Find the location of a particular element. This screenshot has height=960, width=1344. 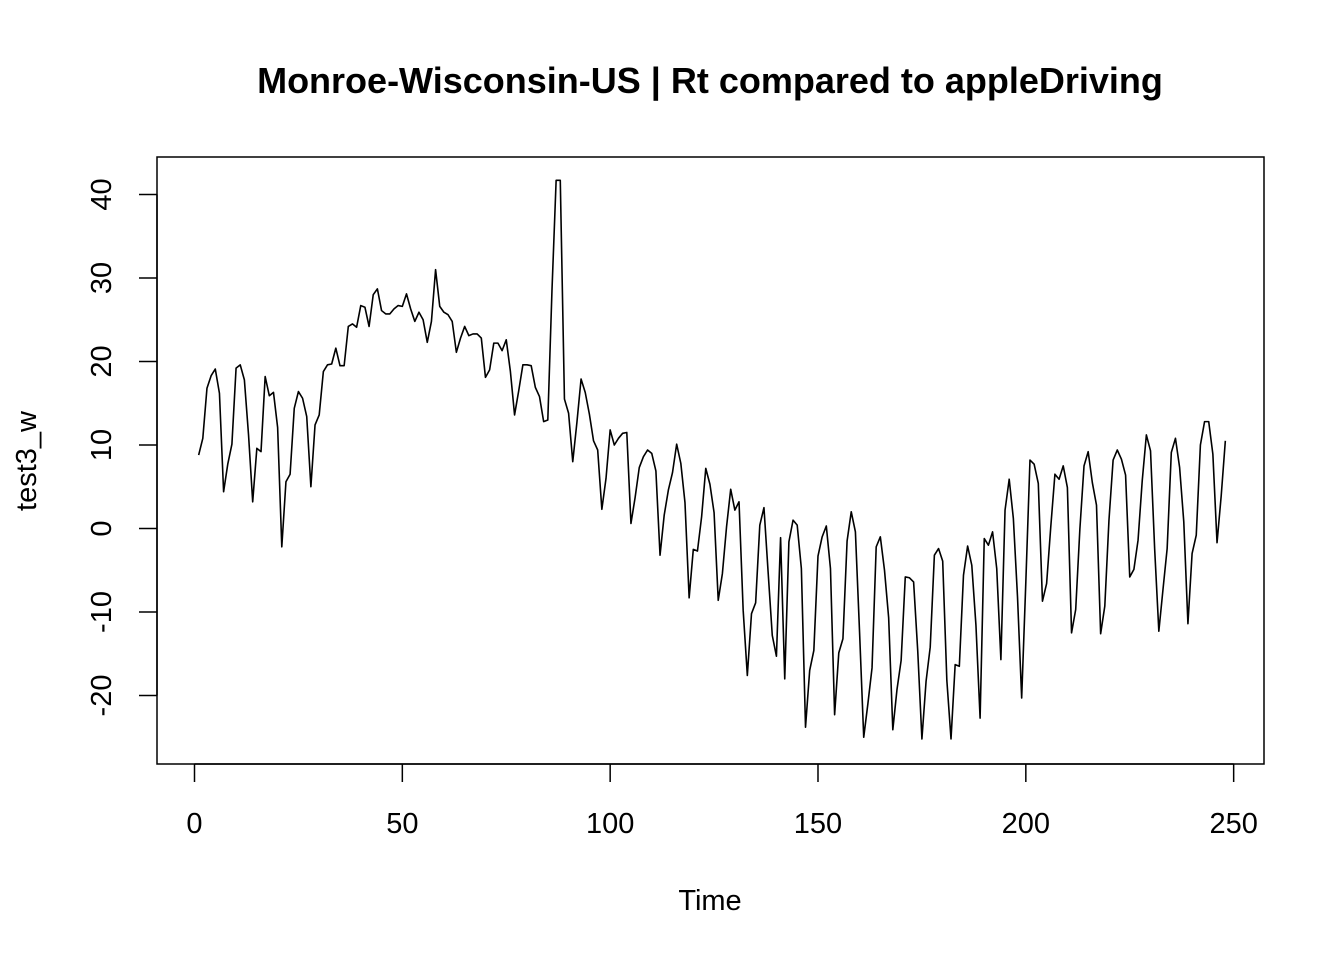

y-tick-label: 30 is located at coordinates (102, 278).